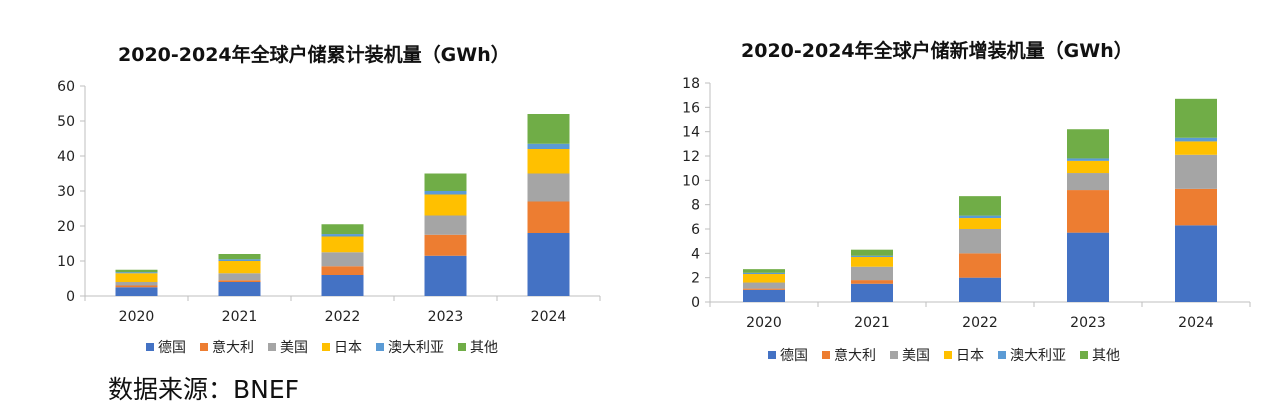 Image resolution: width=1267 pixels, height=410 pixels. What do you see at coordinates (549, 317) in the screenshot?
I see `cumulative-x-tick-label: 2024` at bounding box center [549, 317].